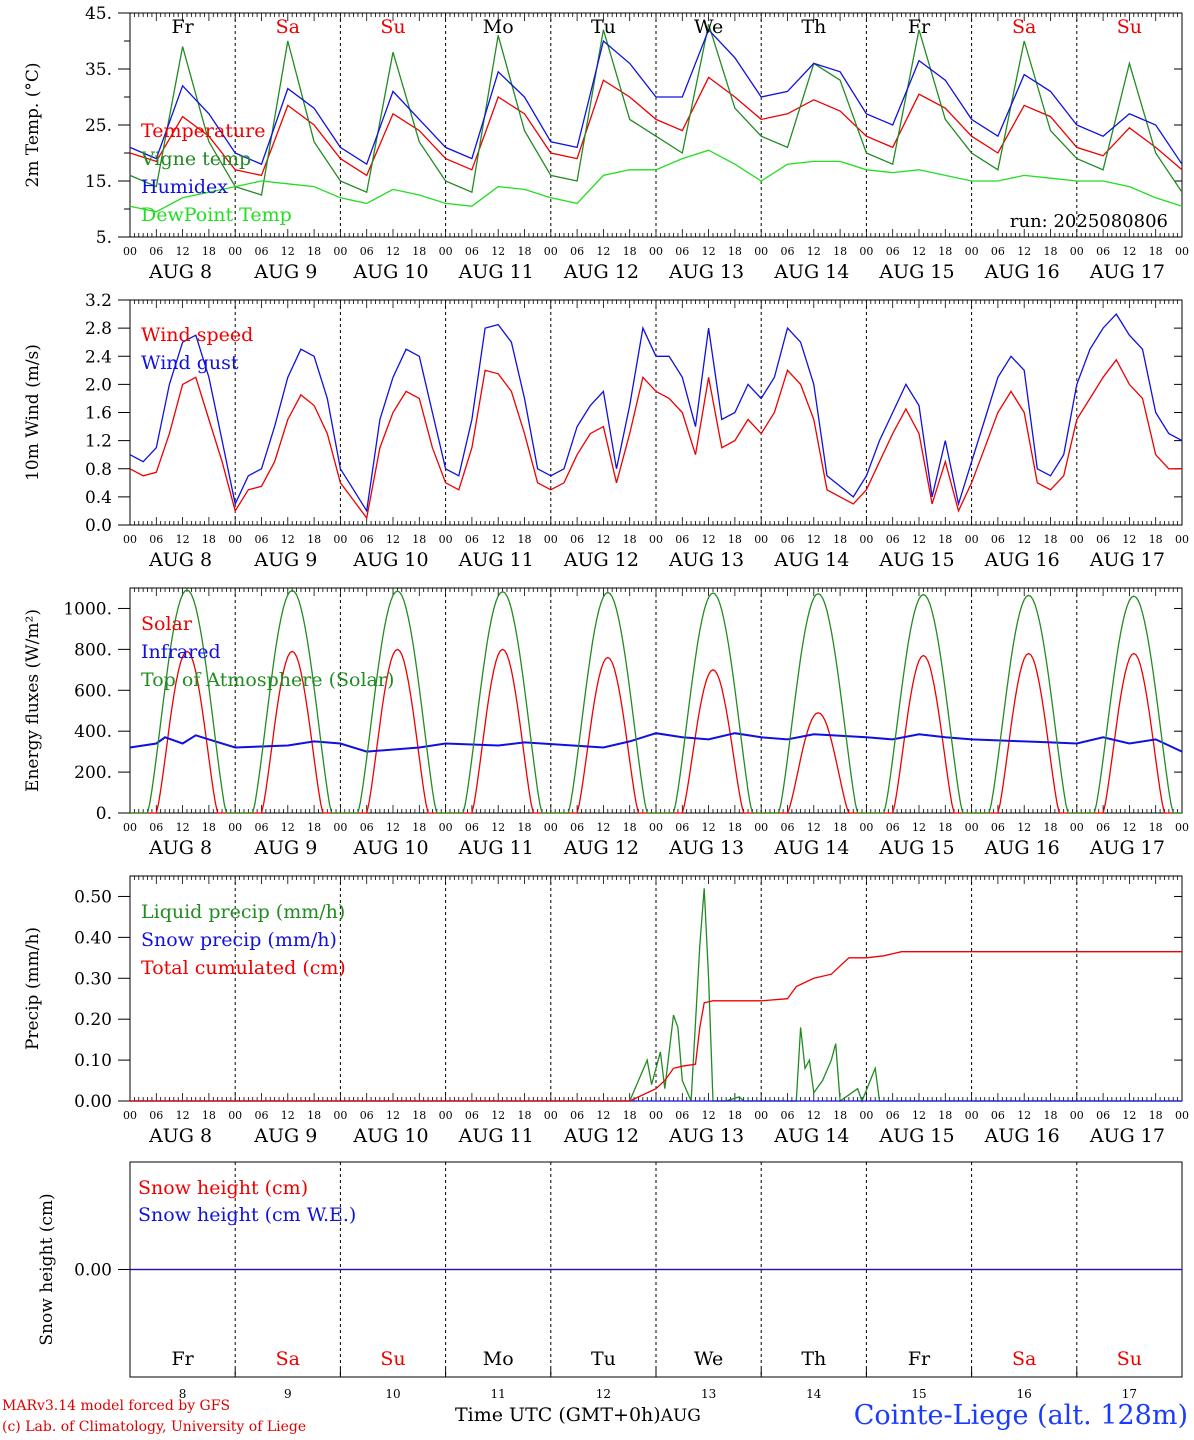 The width and height of the screenshot is (1194, 1440). What do you see at coordinates (98, 126) in the screenshot?
I see `y-tick-label: 25.` at bounding box center [98, 126].